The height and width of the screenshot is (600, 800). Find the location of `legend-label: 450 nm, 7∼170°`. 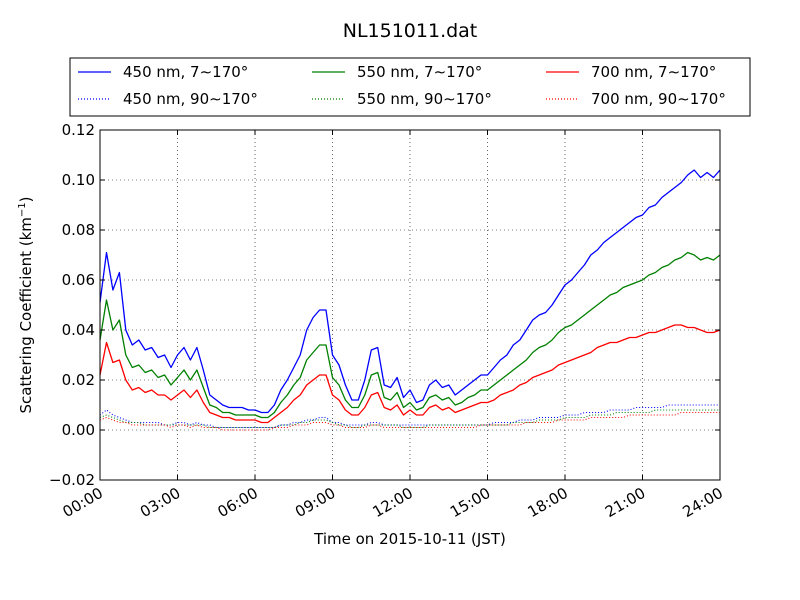

legend-label: 450 nm, 7∼170° is located at coordinates (185, 72).